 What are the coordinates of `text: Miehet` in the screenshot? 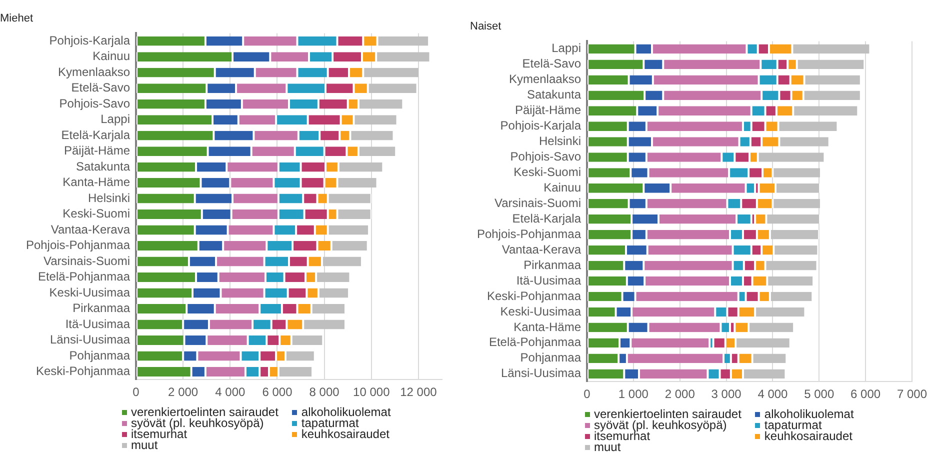 It's located at (17, 18).